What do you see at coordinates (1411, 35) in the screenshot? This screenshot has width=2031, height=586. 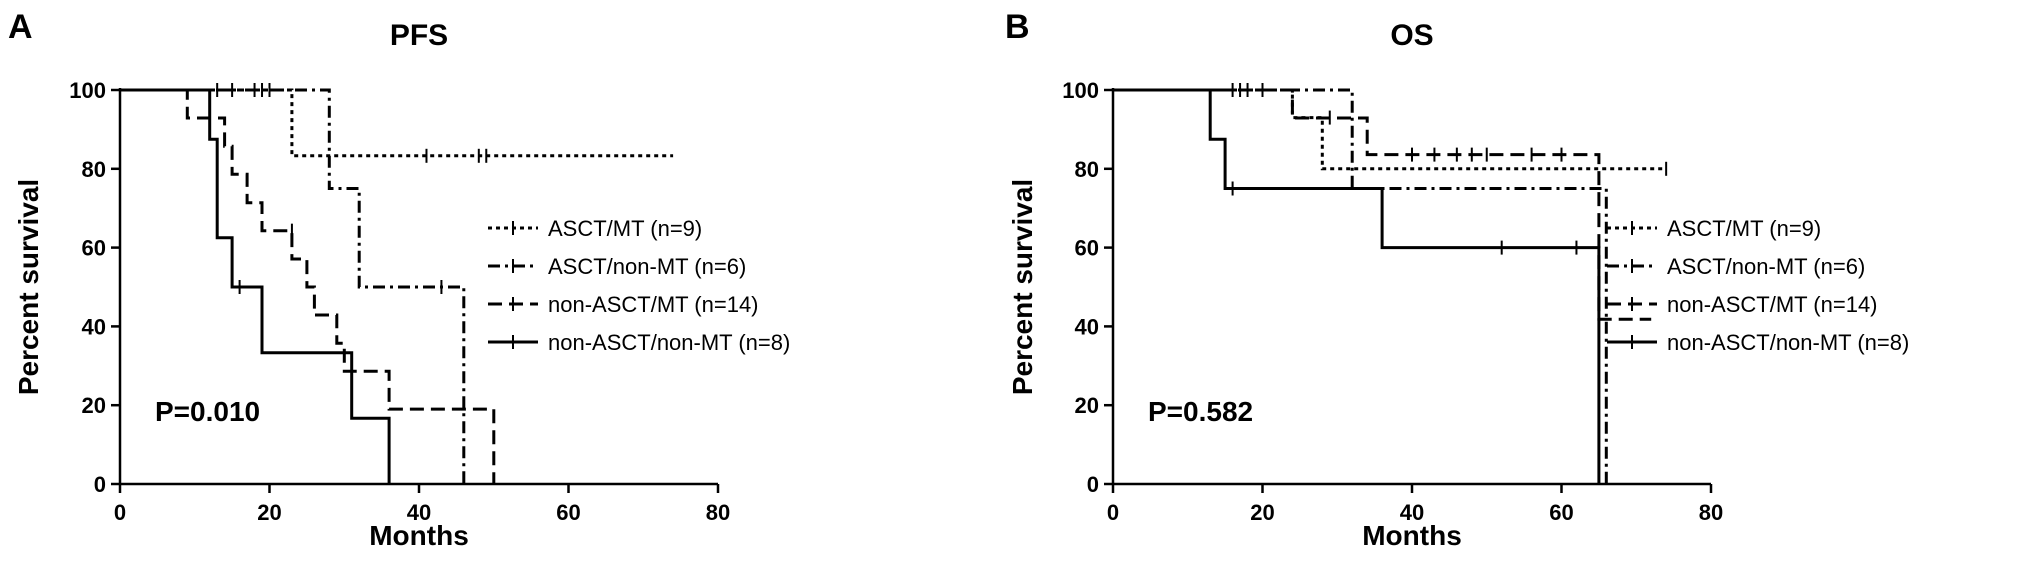 I see `chart-title: OS` at bounding box center [1411, 35].